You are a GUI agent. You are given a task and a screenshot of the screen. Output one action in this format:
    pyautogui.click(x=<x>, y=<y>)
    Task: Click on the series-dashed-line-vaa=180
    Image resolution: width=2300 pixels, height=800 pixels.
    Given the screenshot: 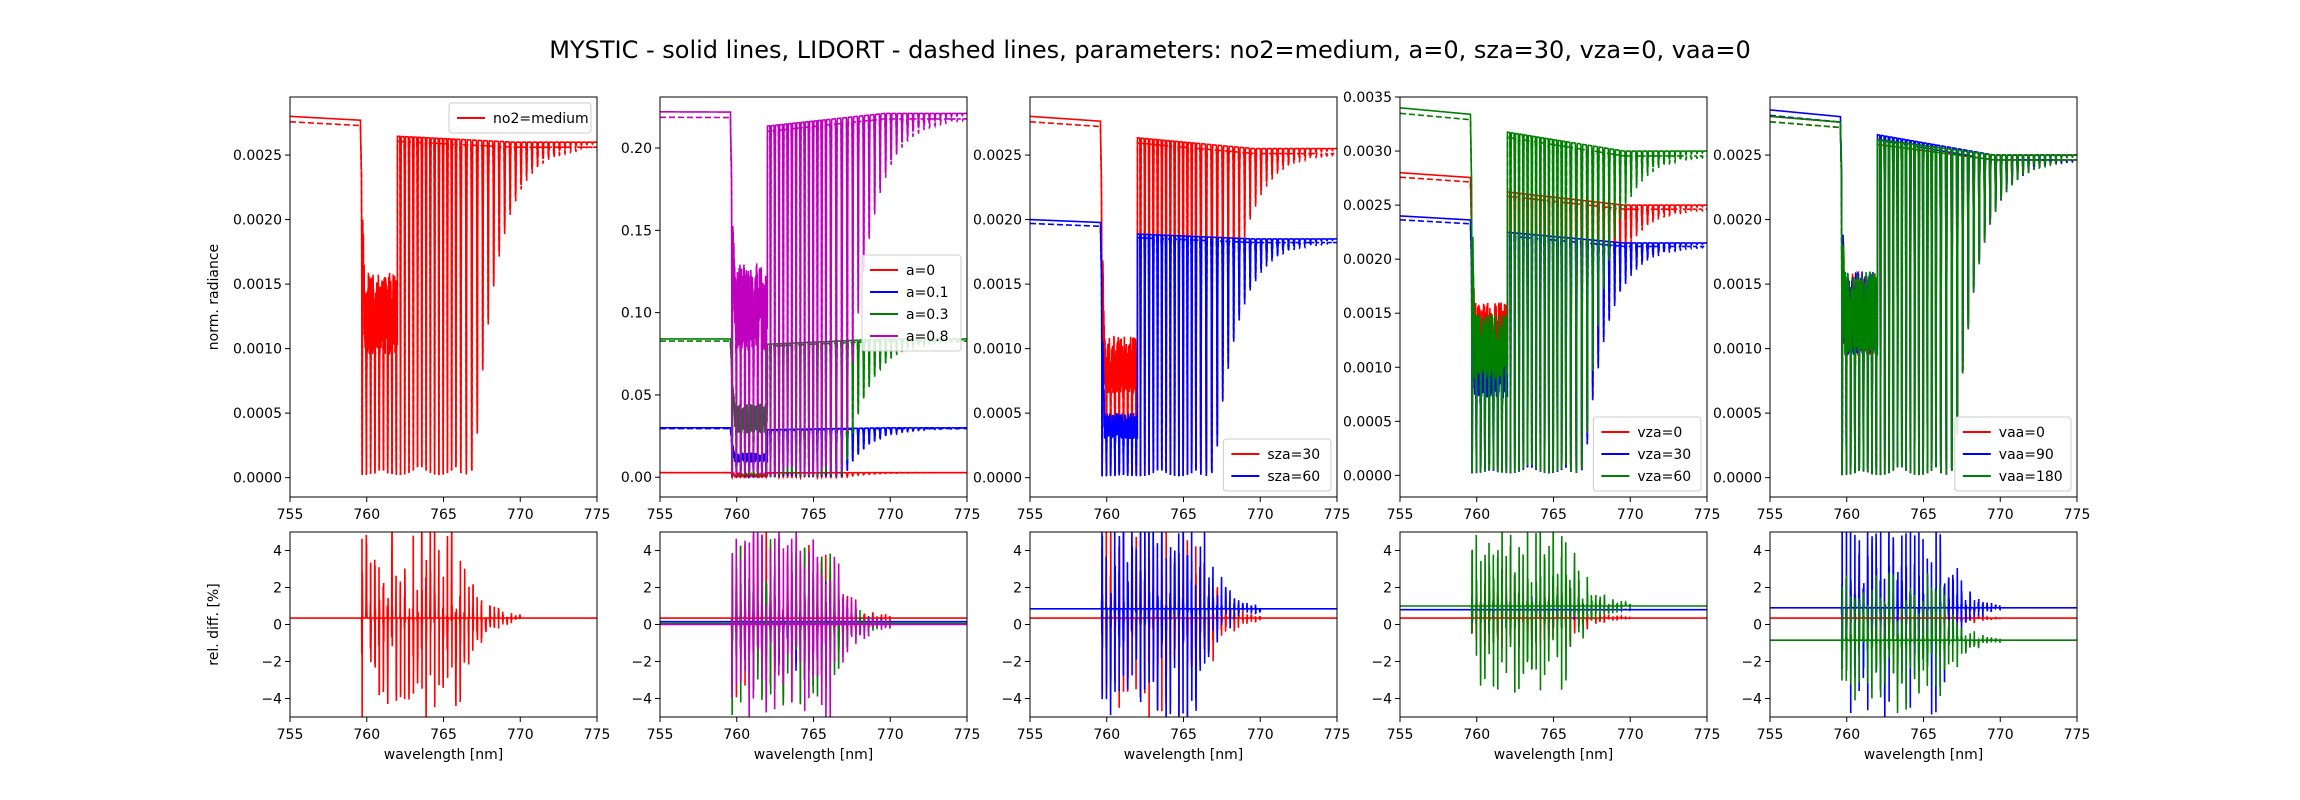 What is the action you would take?
    pyautogui.click(x=1923, y=298)
    